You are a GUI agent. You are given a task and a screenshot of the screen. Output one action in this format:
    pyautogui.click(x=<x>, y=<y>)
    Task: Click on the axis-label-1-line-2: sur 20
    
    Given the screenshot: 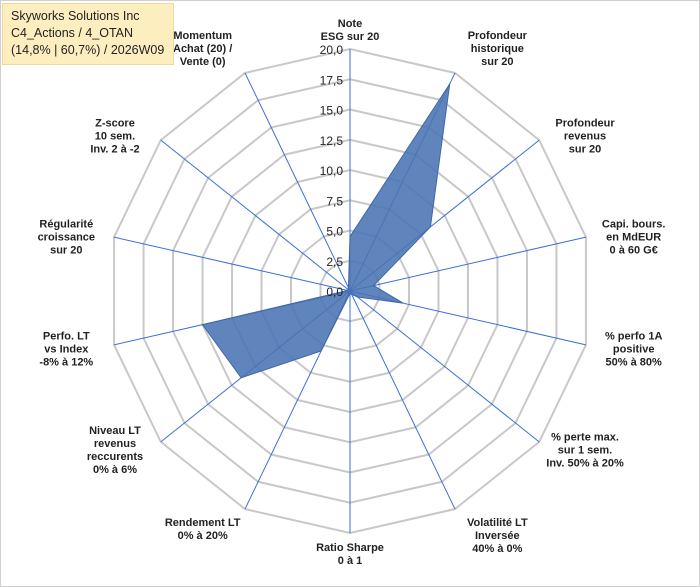 What is the action you would take?
    pyautogui.click(x=497, y=62)
    